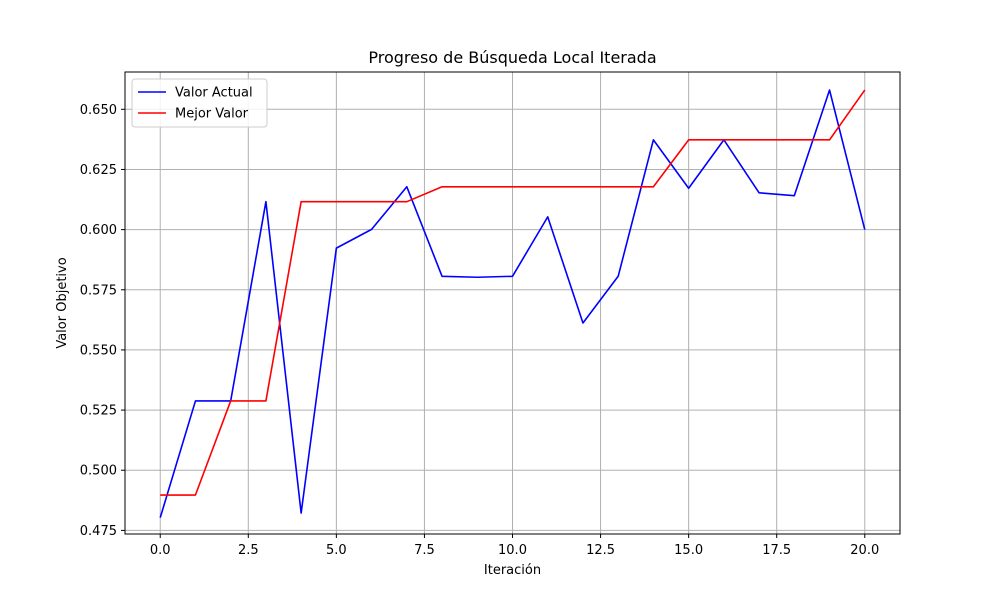 The height and width of the screenshot is (600, 1000). Describe the element at coordinates (98, 411) in the screenshot. I see `y-tick-label: 0.525` at that location.